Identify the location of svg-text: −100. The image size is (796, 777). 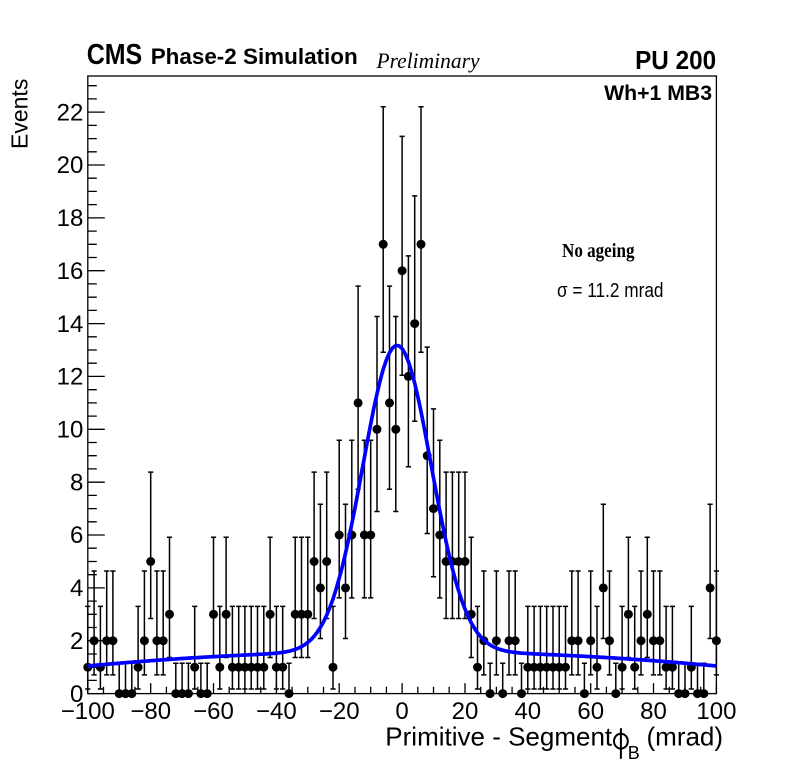
(88, 711).